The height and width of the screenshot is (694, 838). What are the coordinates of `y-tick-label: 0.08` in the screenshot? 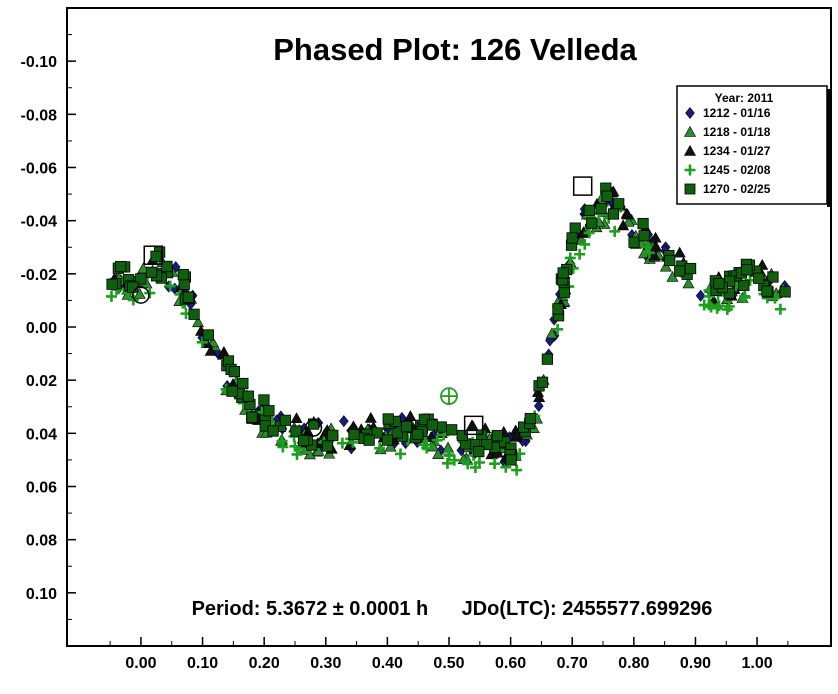 It's located at (41, 541).